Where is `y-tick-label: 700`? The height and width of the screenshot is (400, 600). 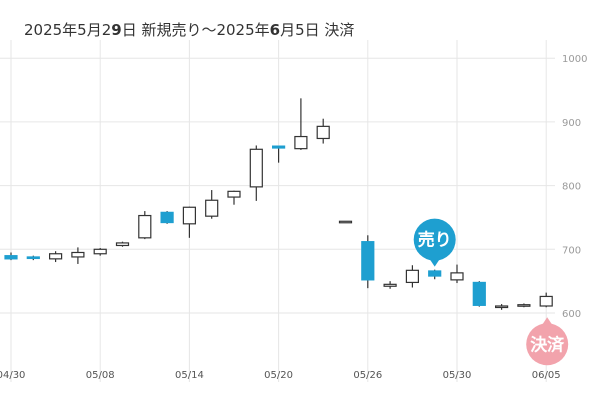 y-tick-label: 700 is located at coordinates (571, 250).